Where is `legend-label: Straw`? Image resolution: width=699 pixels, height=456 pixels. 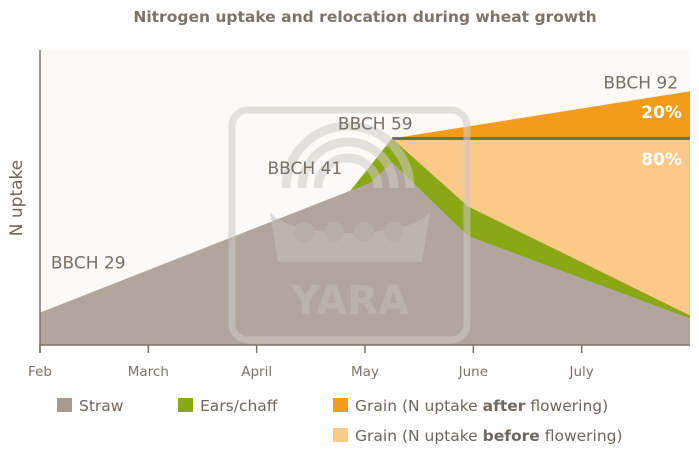 legend-label: Straw is located at coordinates (101, 406).